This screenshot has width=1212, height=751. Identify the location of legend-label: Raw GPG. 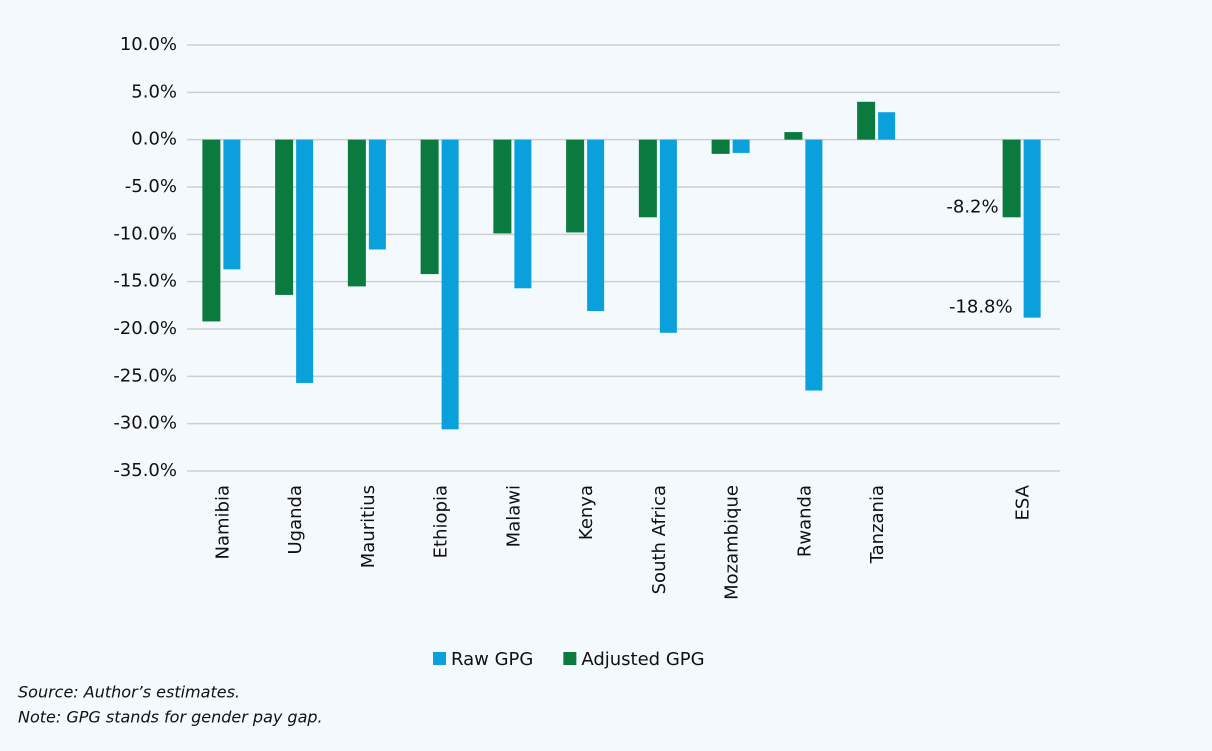
(492, 659).